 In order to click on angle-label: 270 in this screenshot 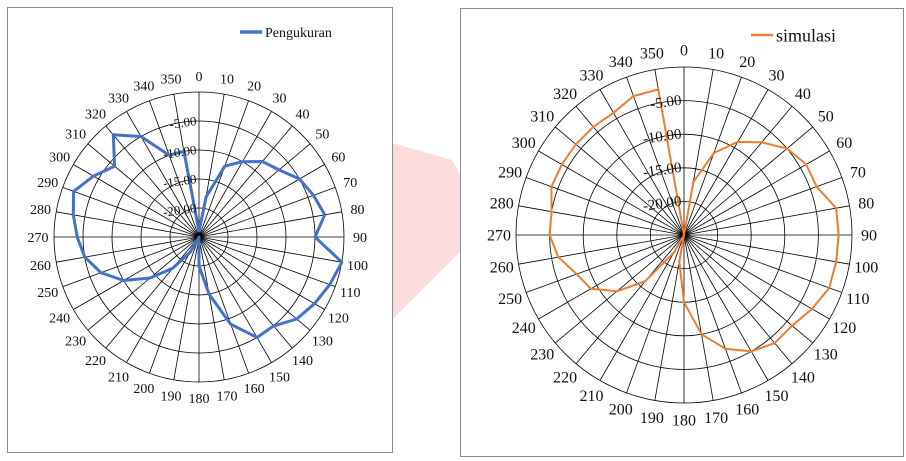, I will do `click(499, 236)`.